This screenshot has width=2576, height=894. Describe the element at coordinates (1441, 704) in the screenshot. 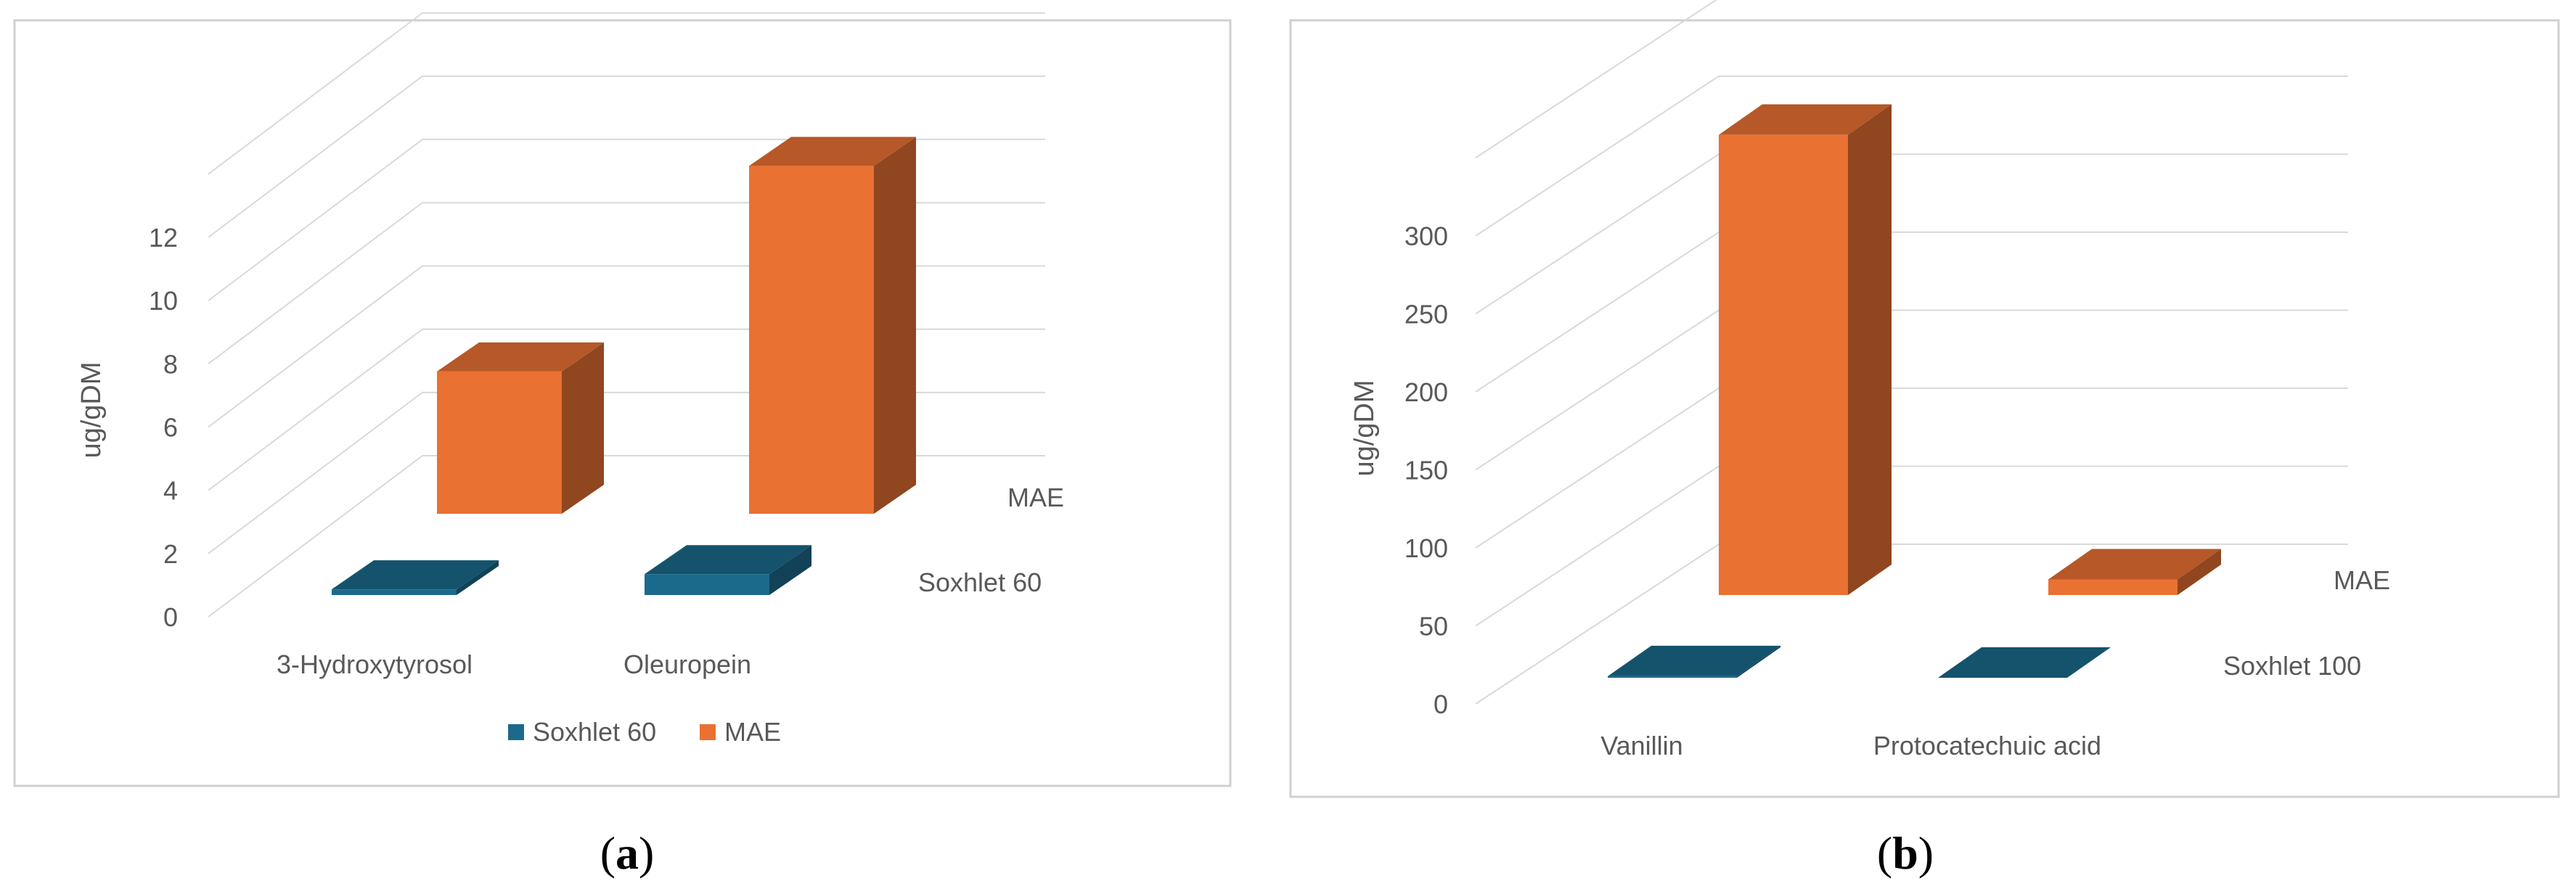

I see `chart-b-y-tick-label: 0` at that location.